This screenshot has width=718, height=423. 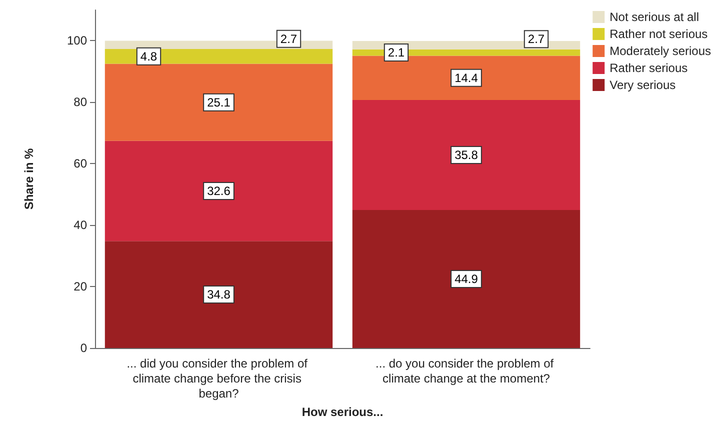 What do you see at coordinates (654, 17) in the screenshot?
I see `legend-label: Not serious at all` at bounding box center [654, 17].